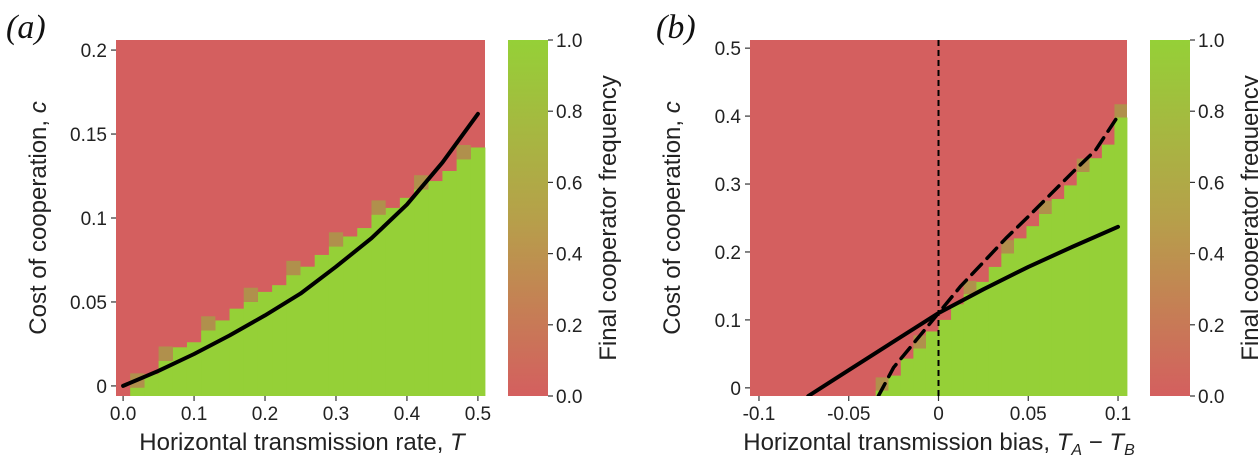 This screenshot has width=1258, height=459. I want to click on y-tick-label: 0.3, so click(728, 185).